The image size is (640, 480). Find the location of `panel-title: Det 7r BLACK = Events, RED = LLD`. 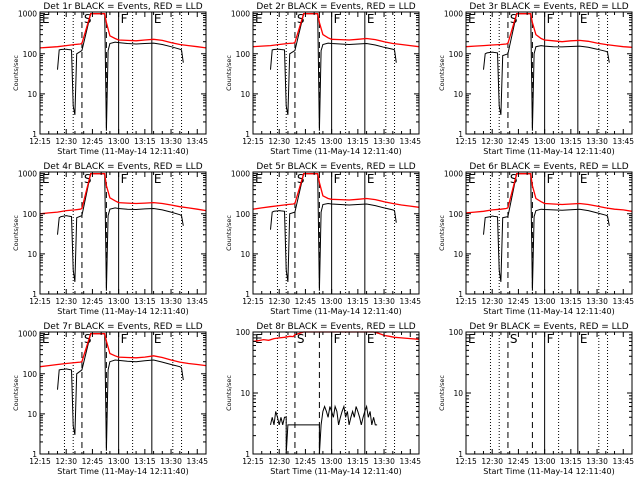

panel-title: Det 7r BLACK = Events, RED = LLD is located at coordinates (122, 327).